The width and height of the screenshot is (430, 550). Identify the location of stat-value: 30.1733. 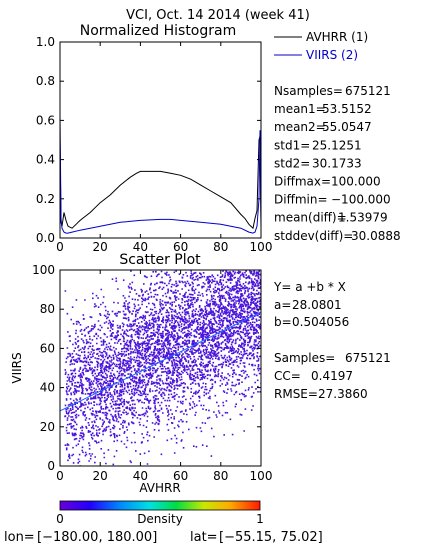
(337, 163).